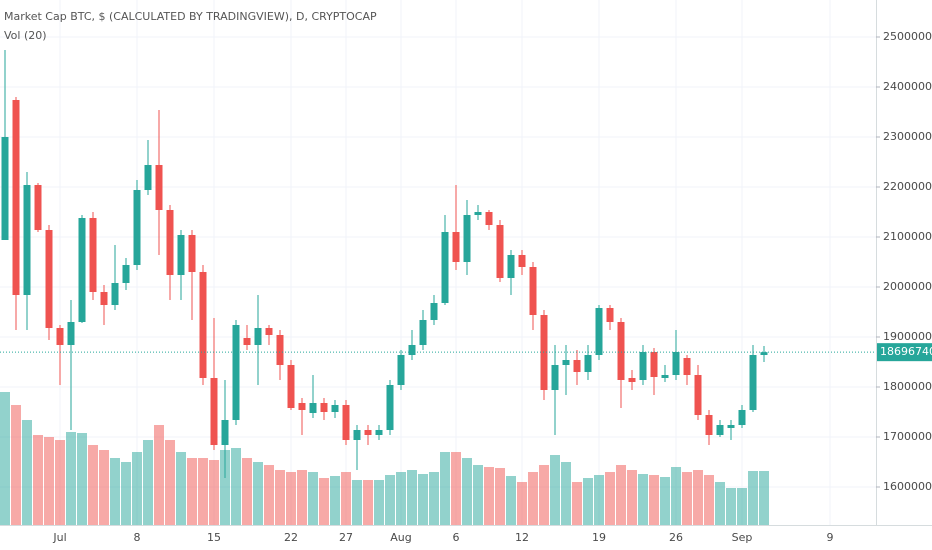 This screenshot has height=550, width=932. What do you see at coordinates (907, 236) in the screenshot?
I see `y-tick-label: 210000000000` at bounding box center [907, 236].